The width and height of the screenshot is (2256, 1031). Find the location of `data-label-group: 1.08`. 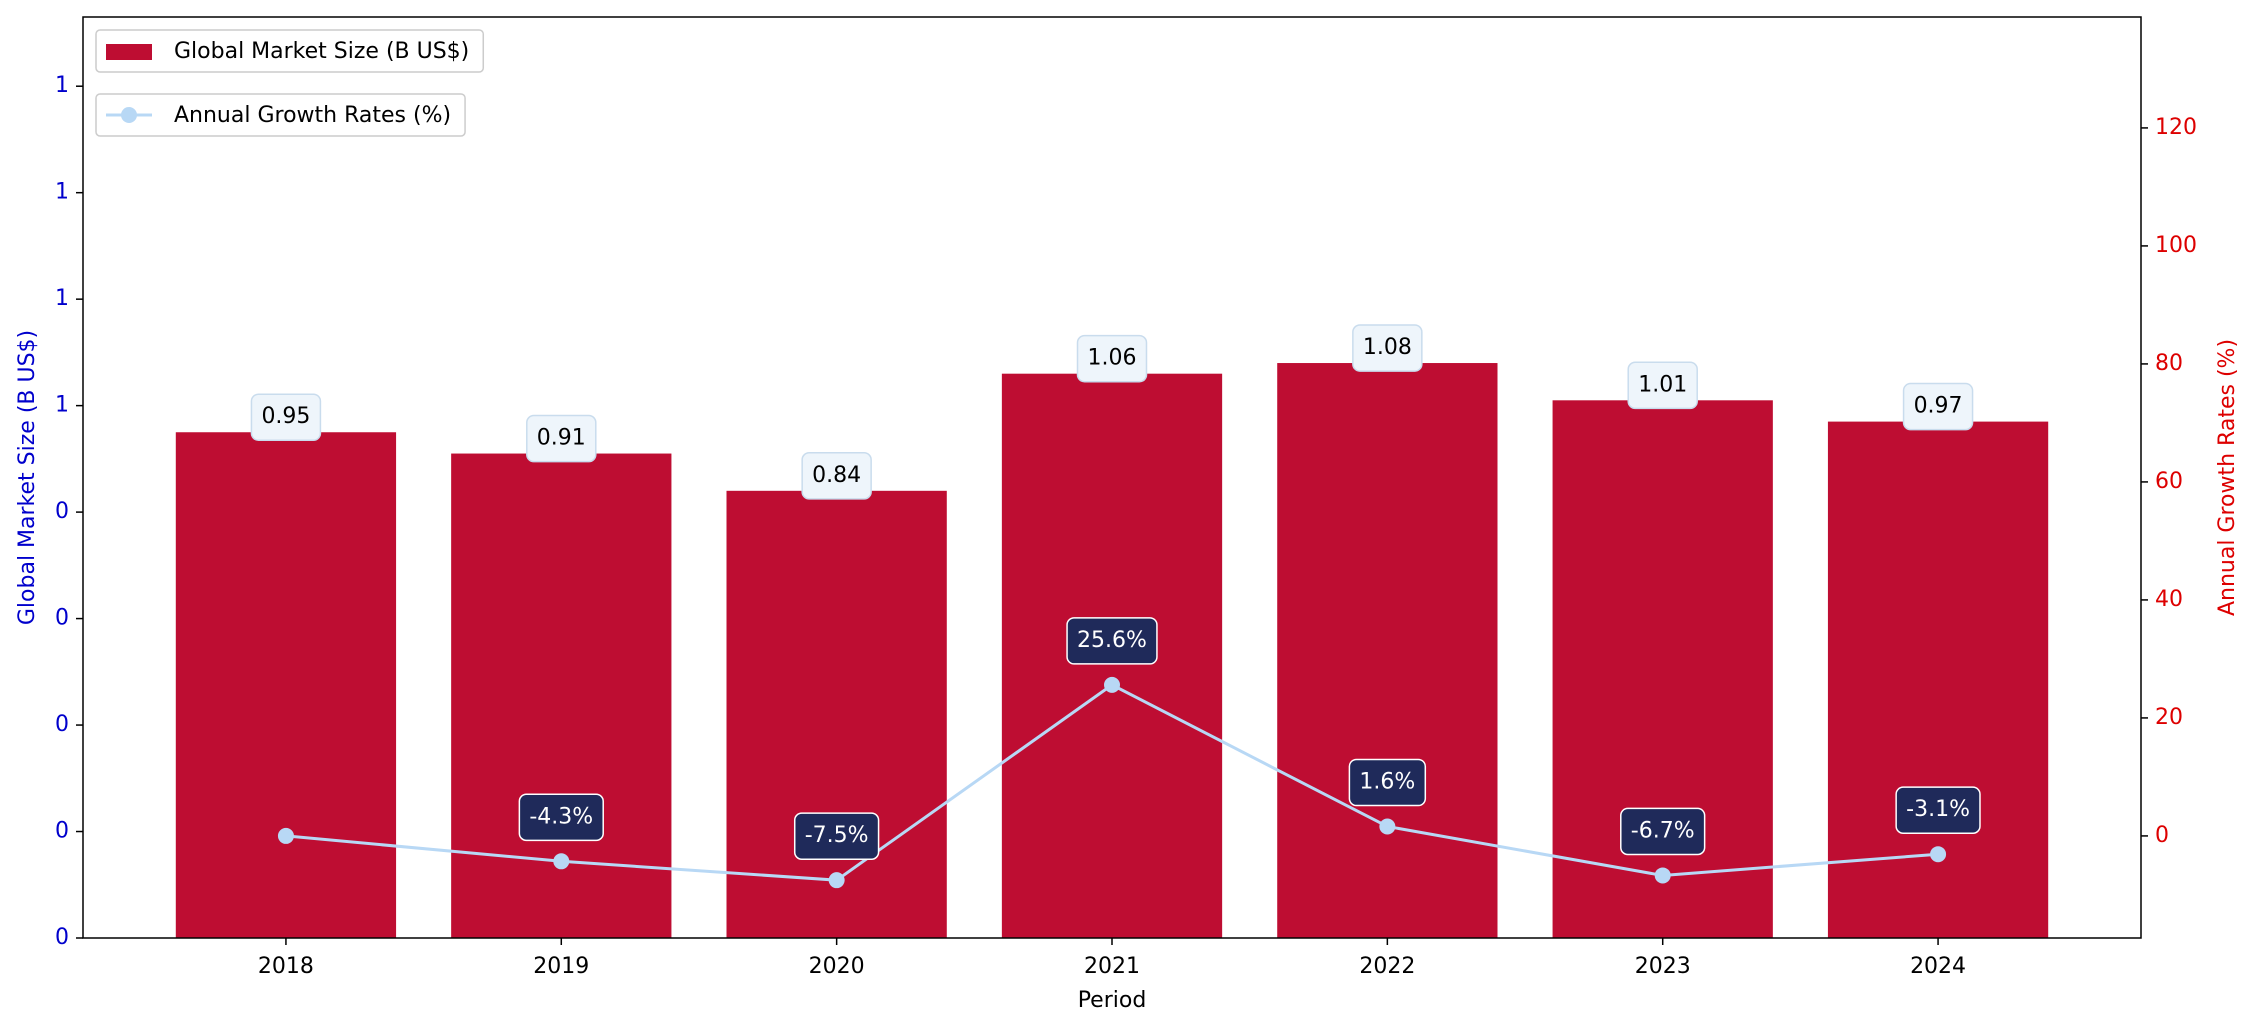

data-label-group: 1.08 is located at coordinates (1387, 348).